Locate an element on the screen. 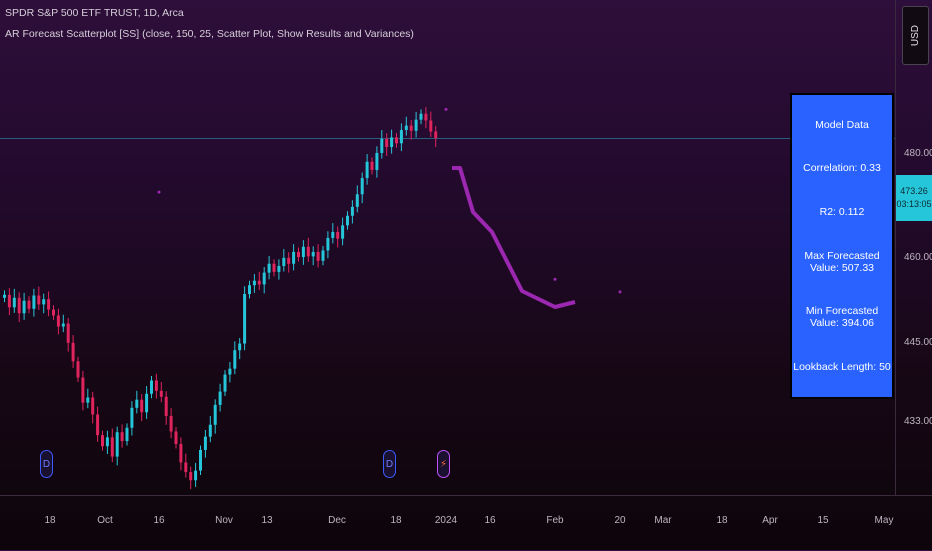  price-tick: 480.00 is located at coordinates (918, 153).